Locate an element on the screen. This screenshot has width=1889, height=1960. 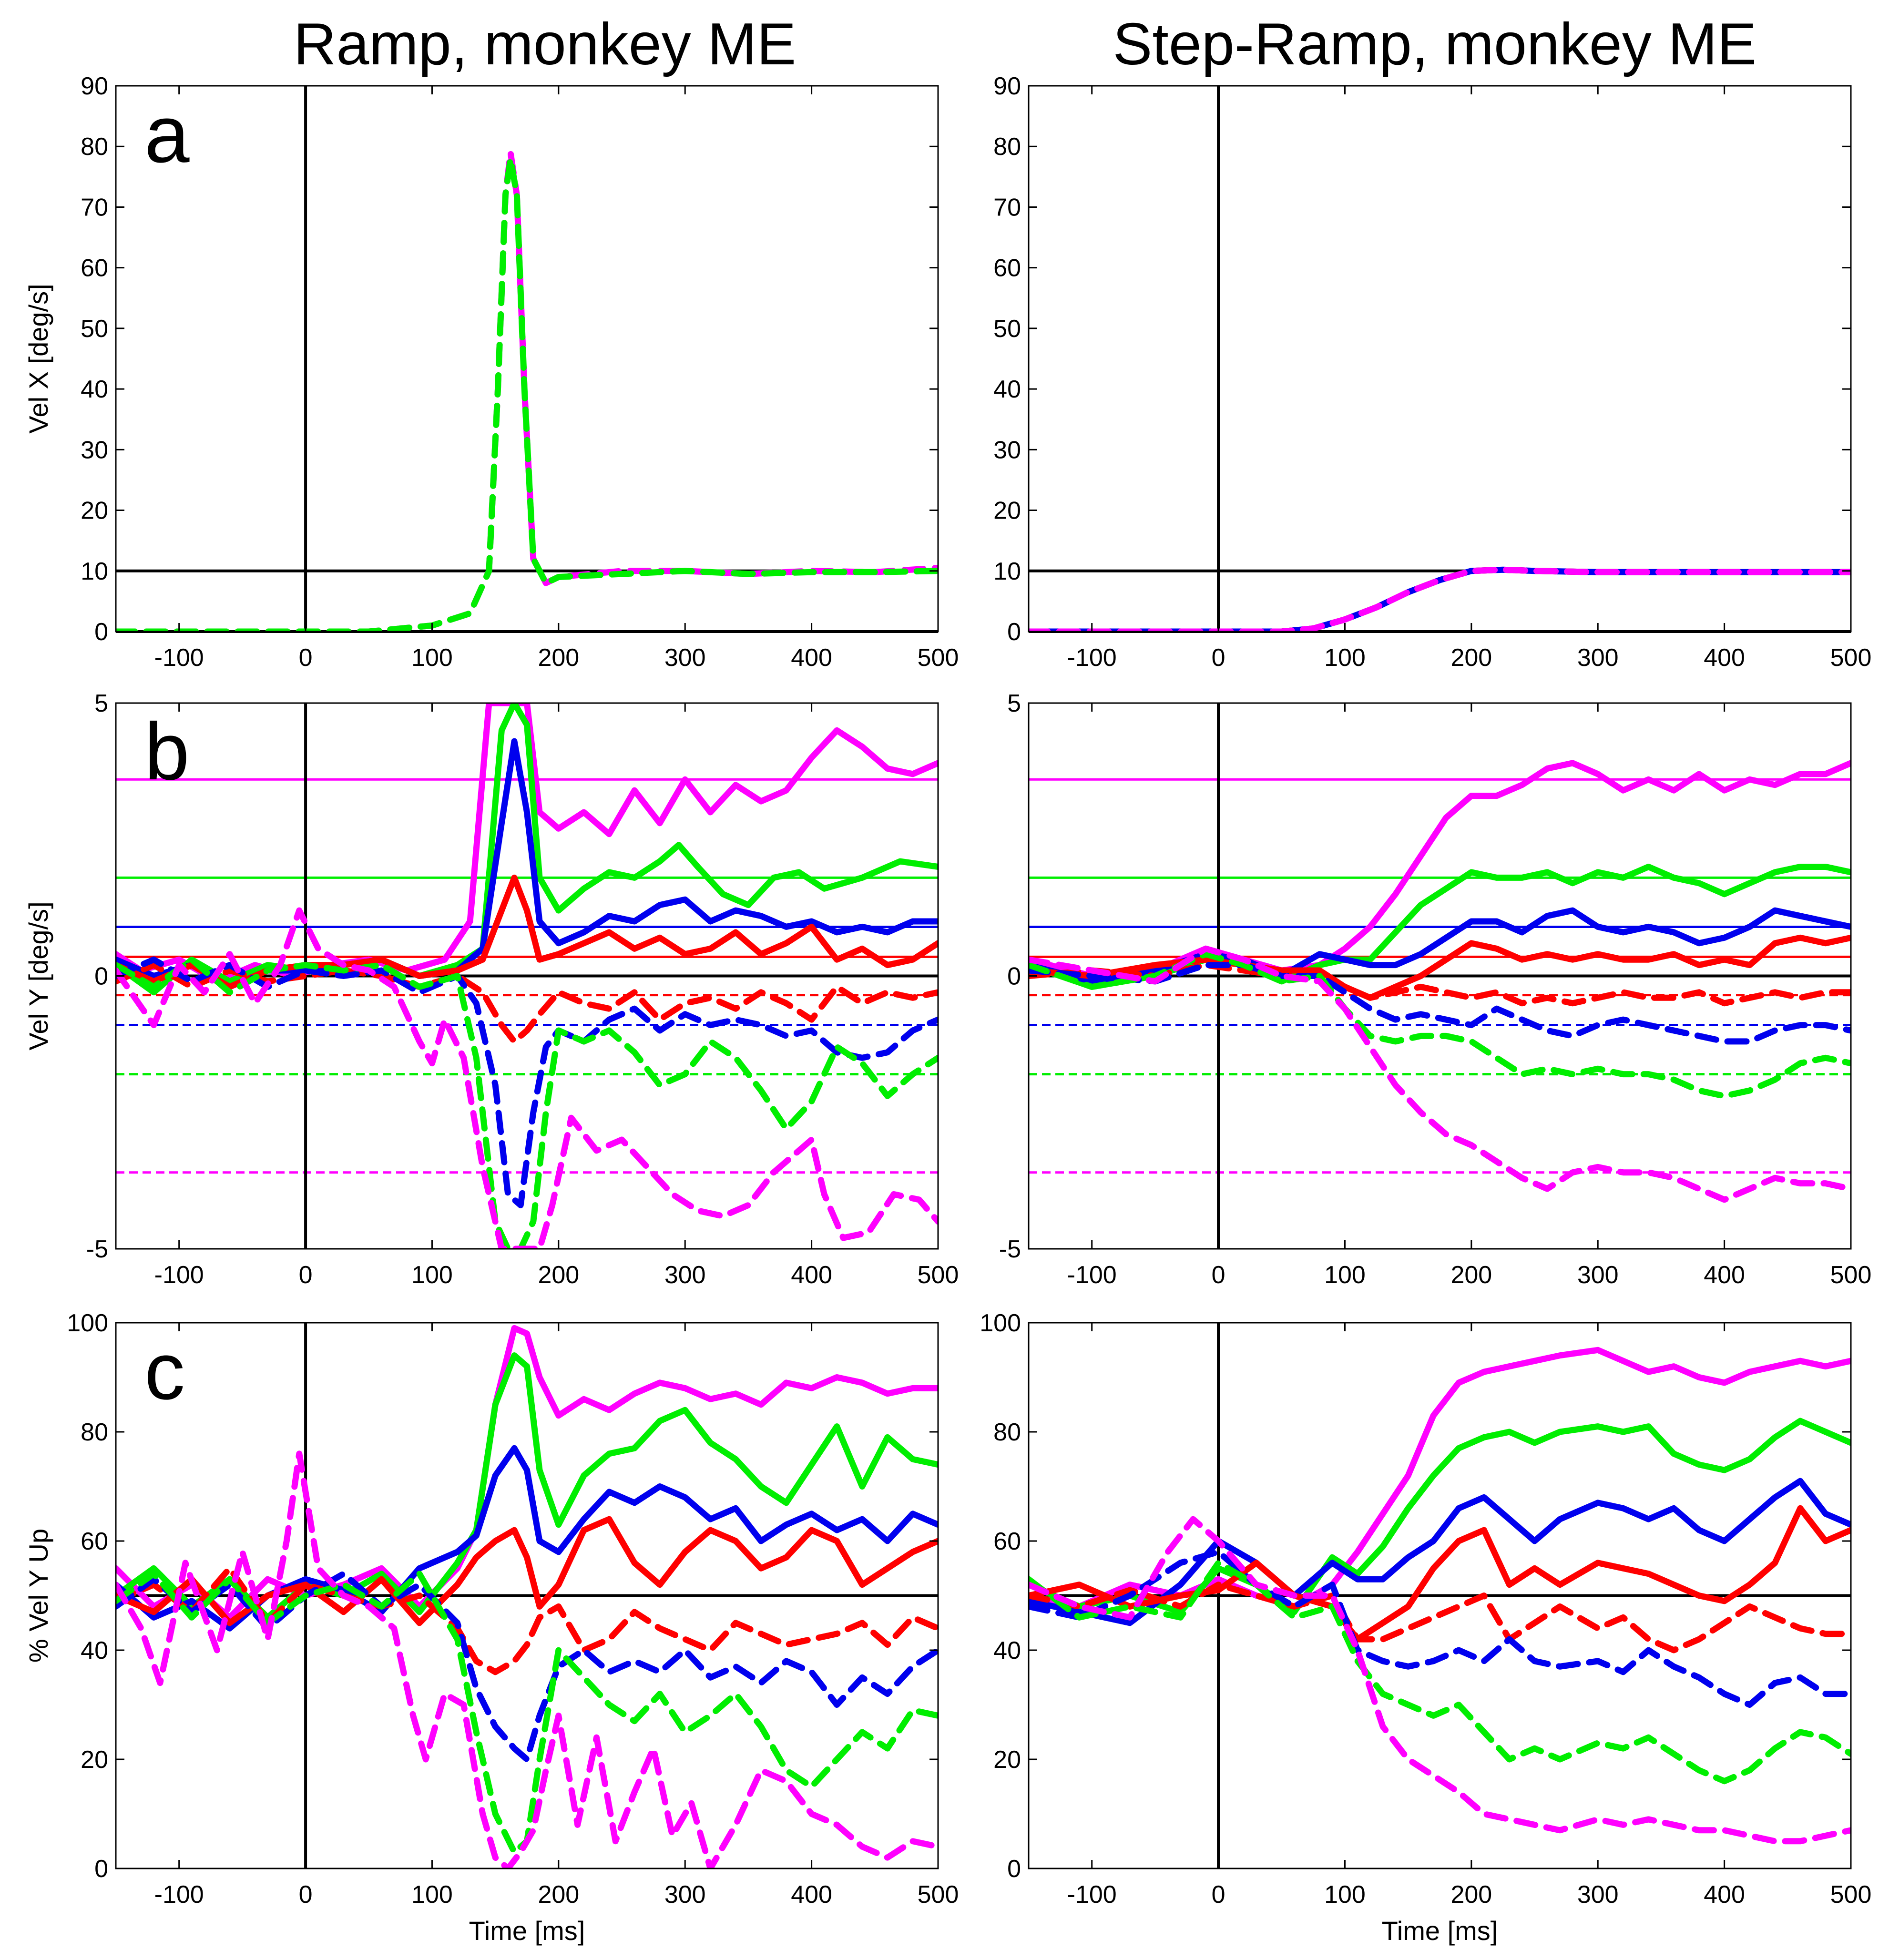
y-tick-label: 50 is located at coordinates (94, 329).